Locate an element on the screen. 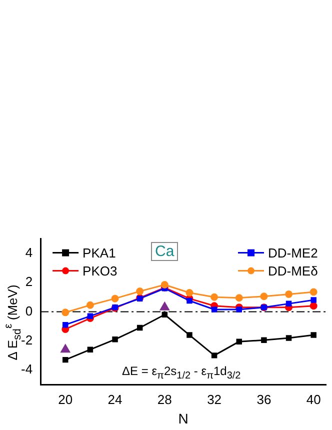 This screenshot has height=430, width=332. x-tick-label: 28 is located at coordinates (164, 399).